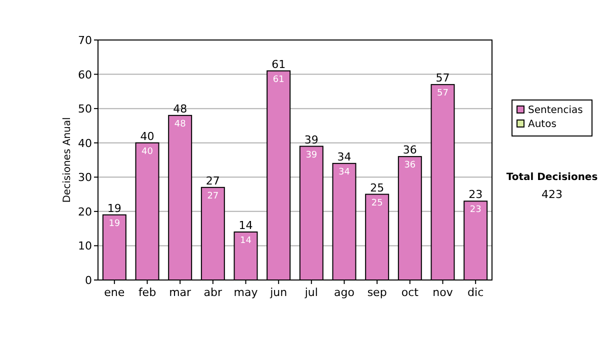  What do you see at coordinates (279, 64) in the screenshot?
I see `total-label: 61` at bounding box center [279, 64].